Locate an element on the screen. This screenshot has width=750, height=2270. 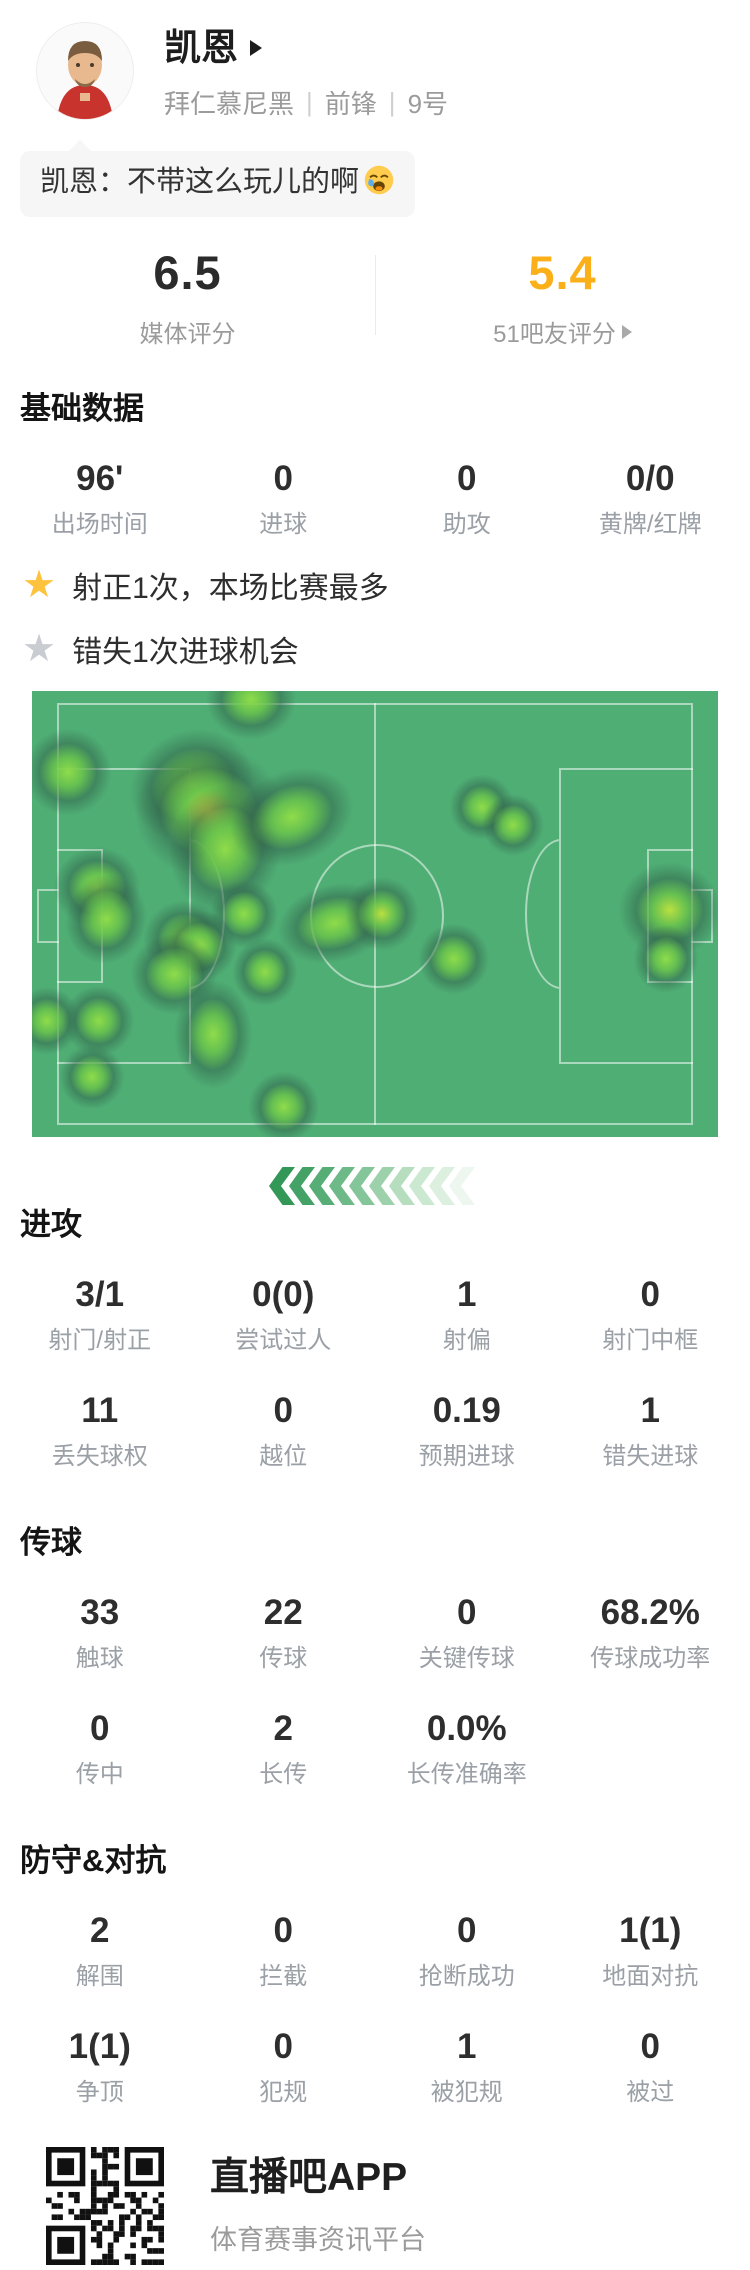
pitch-six-yard-box-left is located at coordinates (80, 916).